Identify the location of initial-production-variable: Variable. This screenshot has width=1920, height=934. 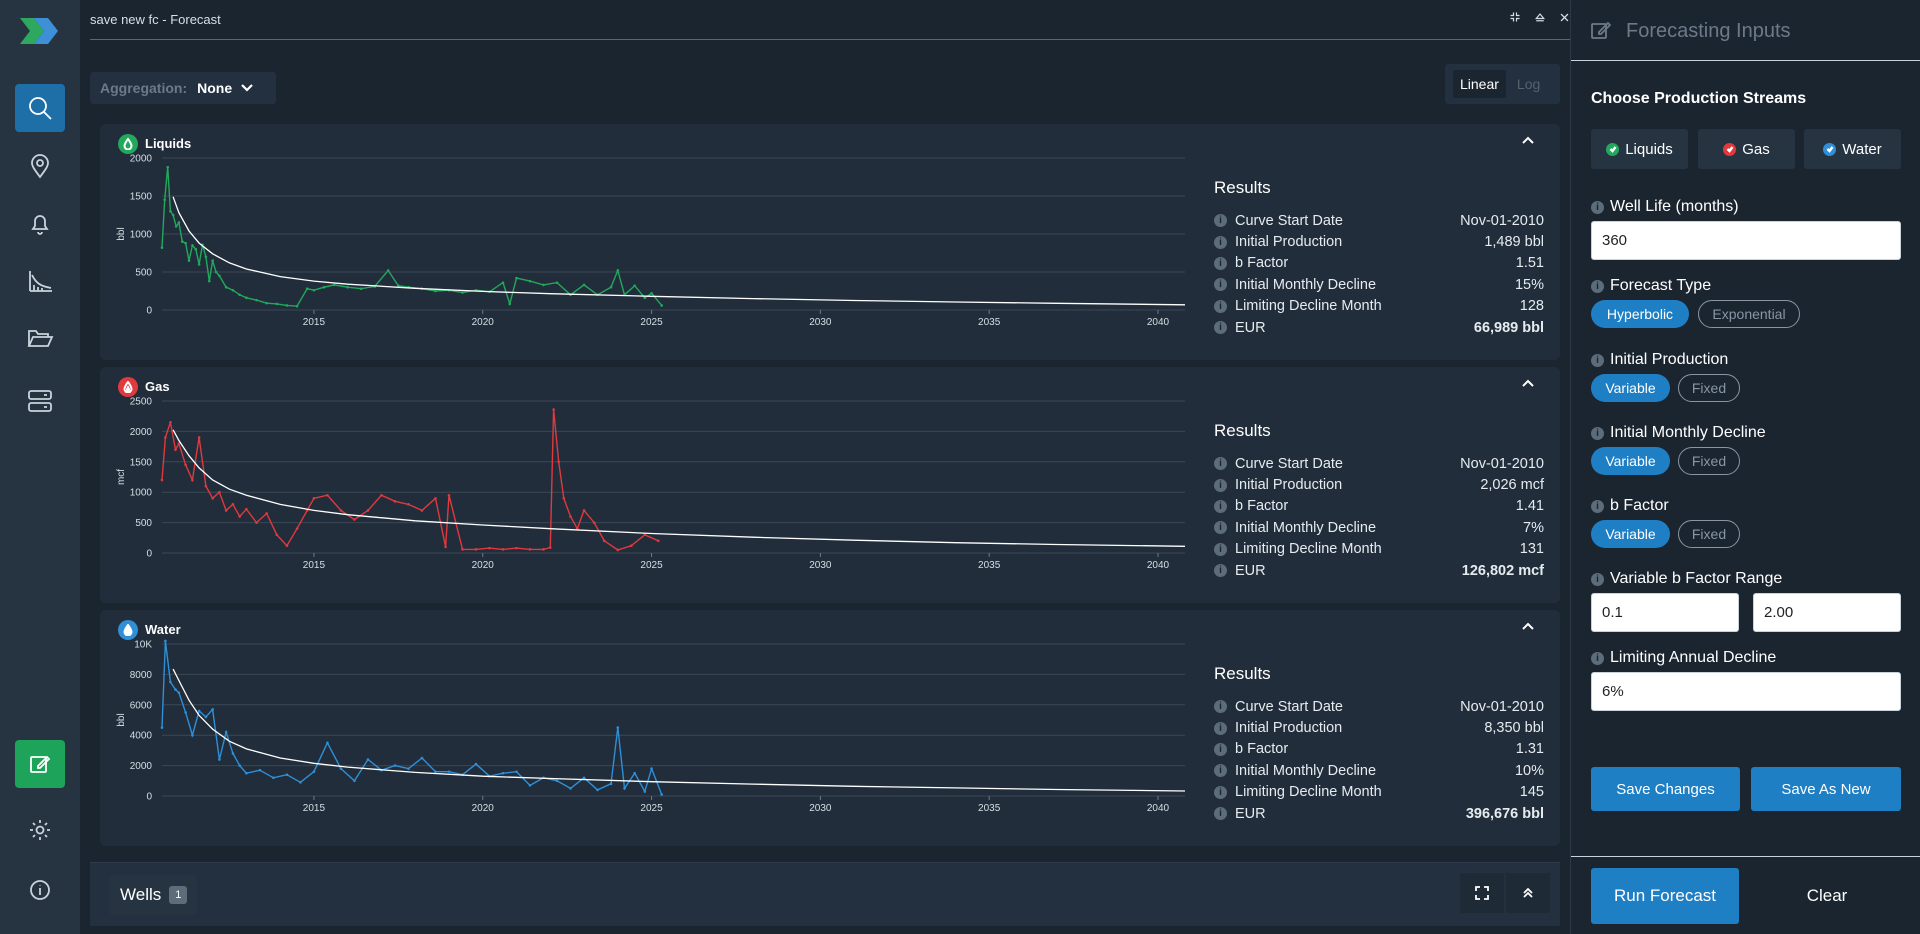
(1630, 388).